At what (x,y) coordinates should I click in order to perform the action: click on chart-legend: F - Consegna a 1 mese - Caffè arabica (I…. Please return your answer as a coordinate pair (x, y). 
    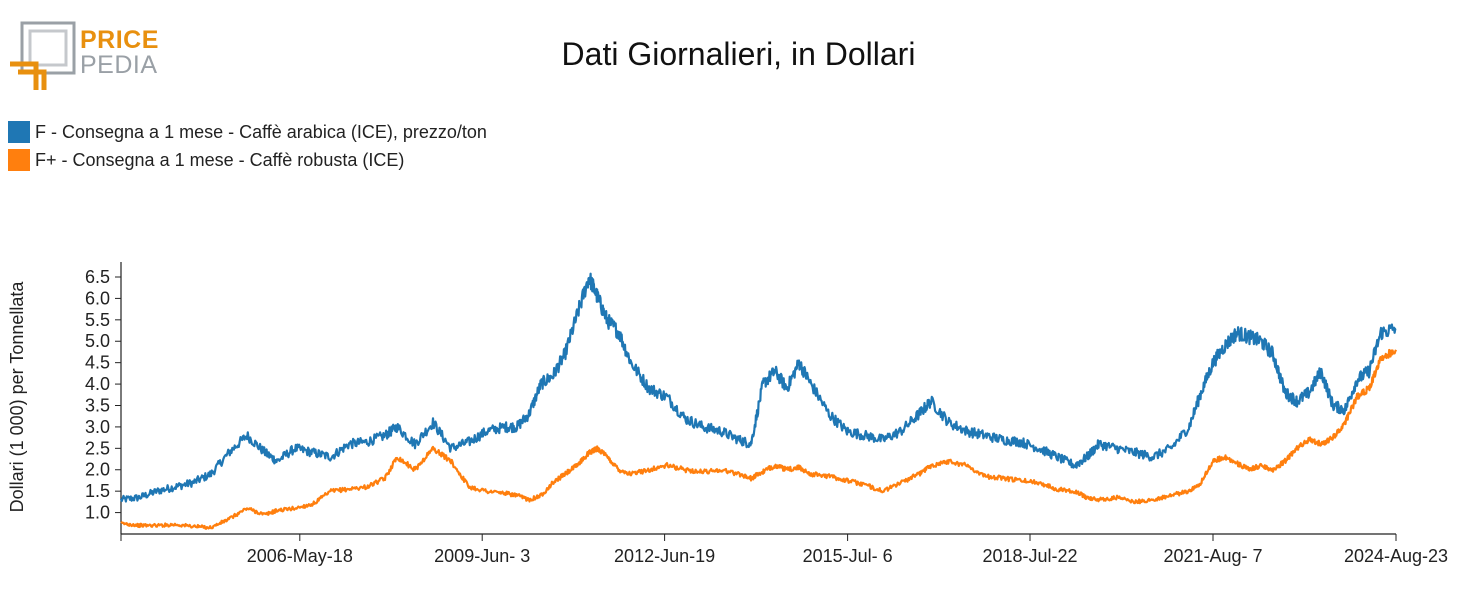
    Looking at the image, I should click on (247, 146).